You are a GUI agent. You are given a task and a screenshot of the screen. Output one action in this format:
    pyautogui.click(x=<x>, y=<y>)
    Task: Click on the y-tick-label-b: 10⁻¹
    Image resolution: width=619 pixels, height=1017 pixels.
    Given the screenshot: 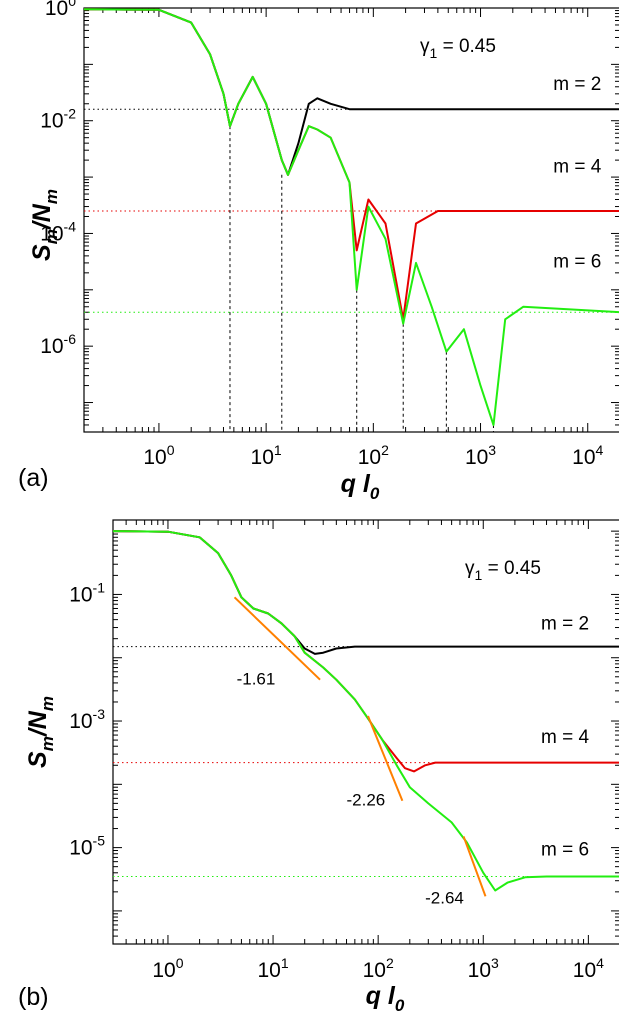 What is the action you would take?
    pyautogui.click(x=87, y=592)
    